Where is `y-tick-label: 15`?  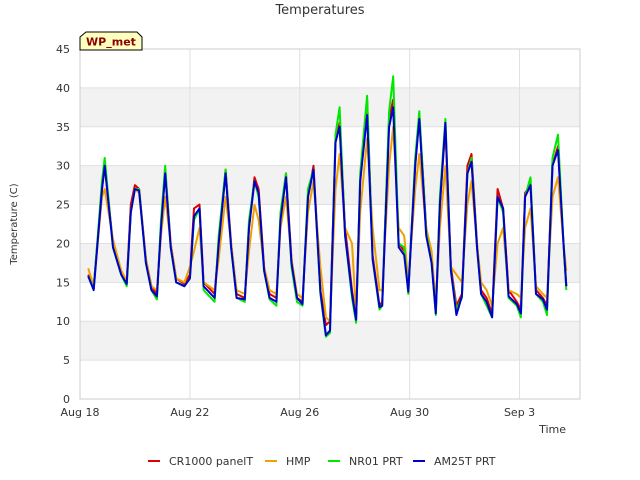
y-tick-label: 15 is located at coordinates (63, 282).